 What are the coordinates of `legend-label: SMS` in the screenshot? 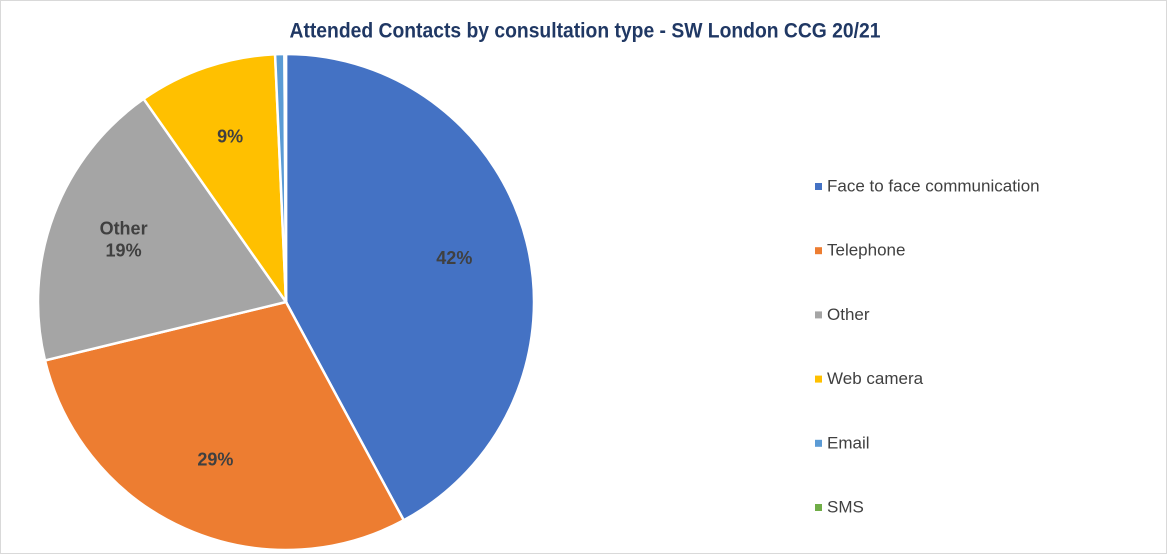 It's located at (845, 506).